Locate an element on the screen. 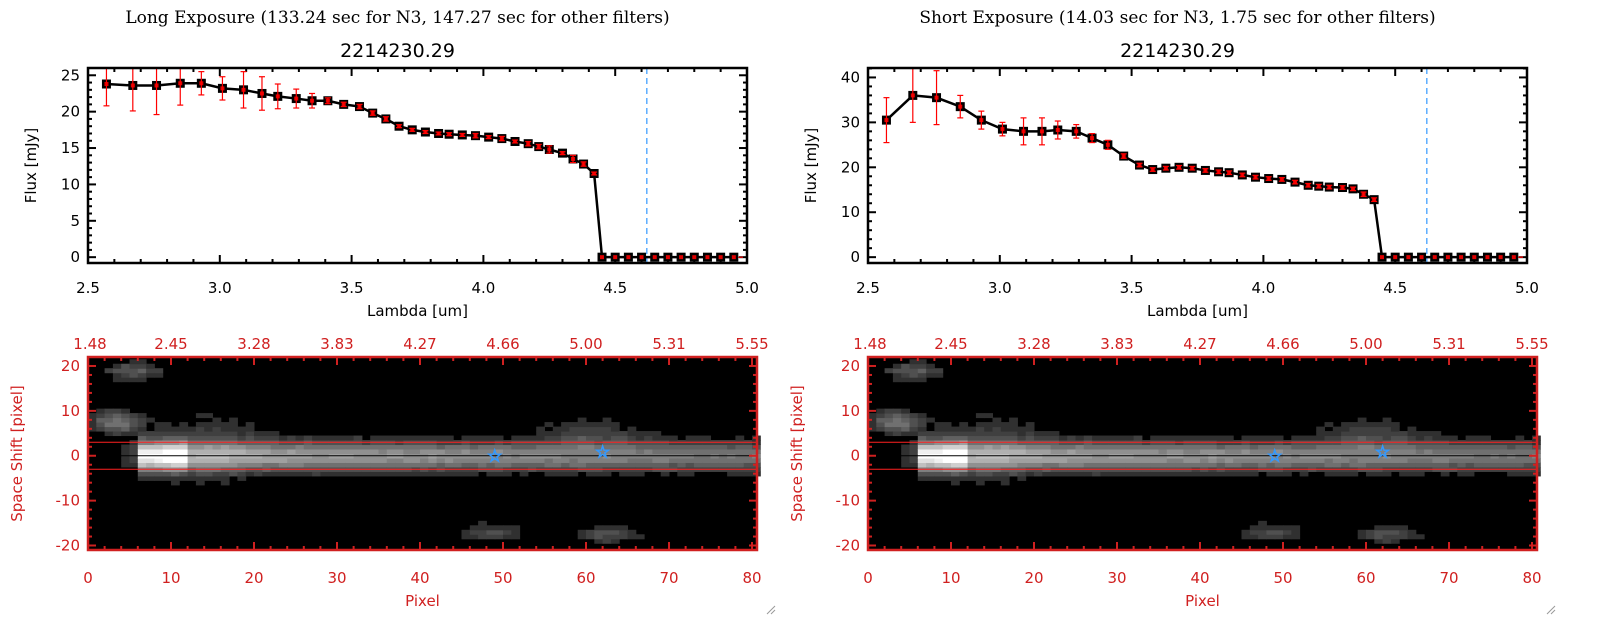 This screenshot has width=1600, height=630. x-tick-label: 70 is located at coordinates (1448, 578).